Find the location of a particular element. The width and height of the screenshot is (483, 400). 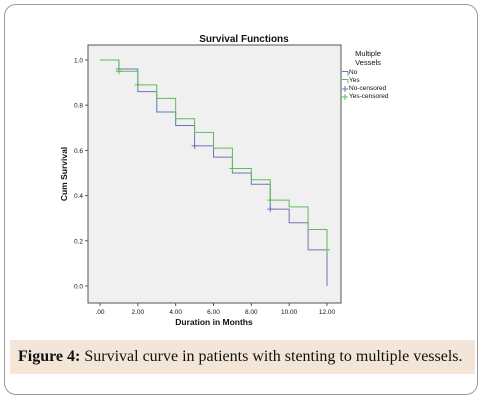

x-tick-label: 8.00 is located at coordinates (251, 312).